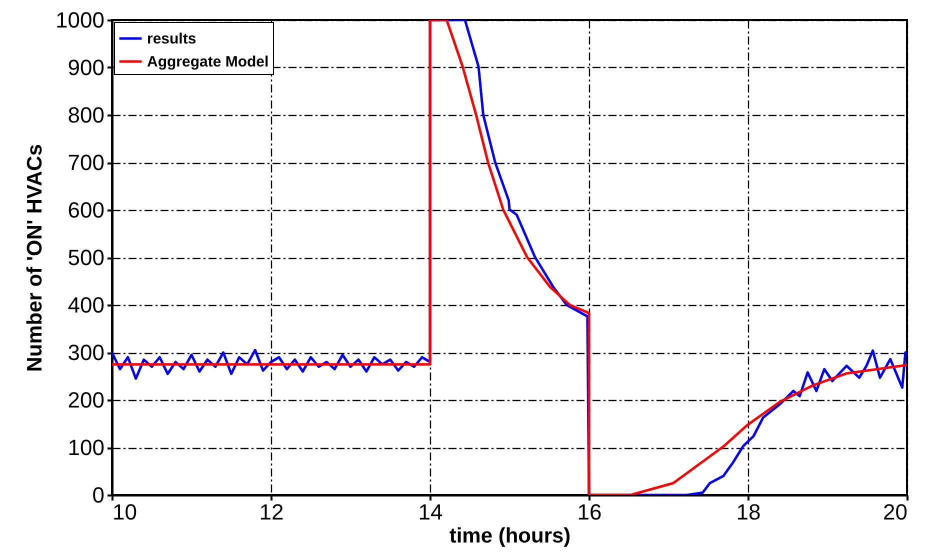  I want to click on x-tick-label: 12, so click(271, 512).